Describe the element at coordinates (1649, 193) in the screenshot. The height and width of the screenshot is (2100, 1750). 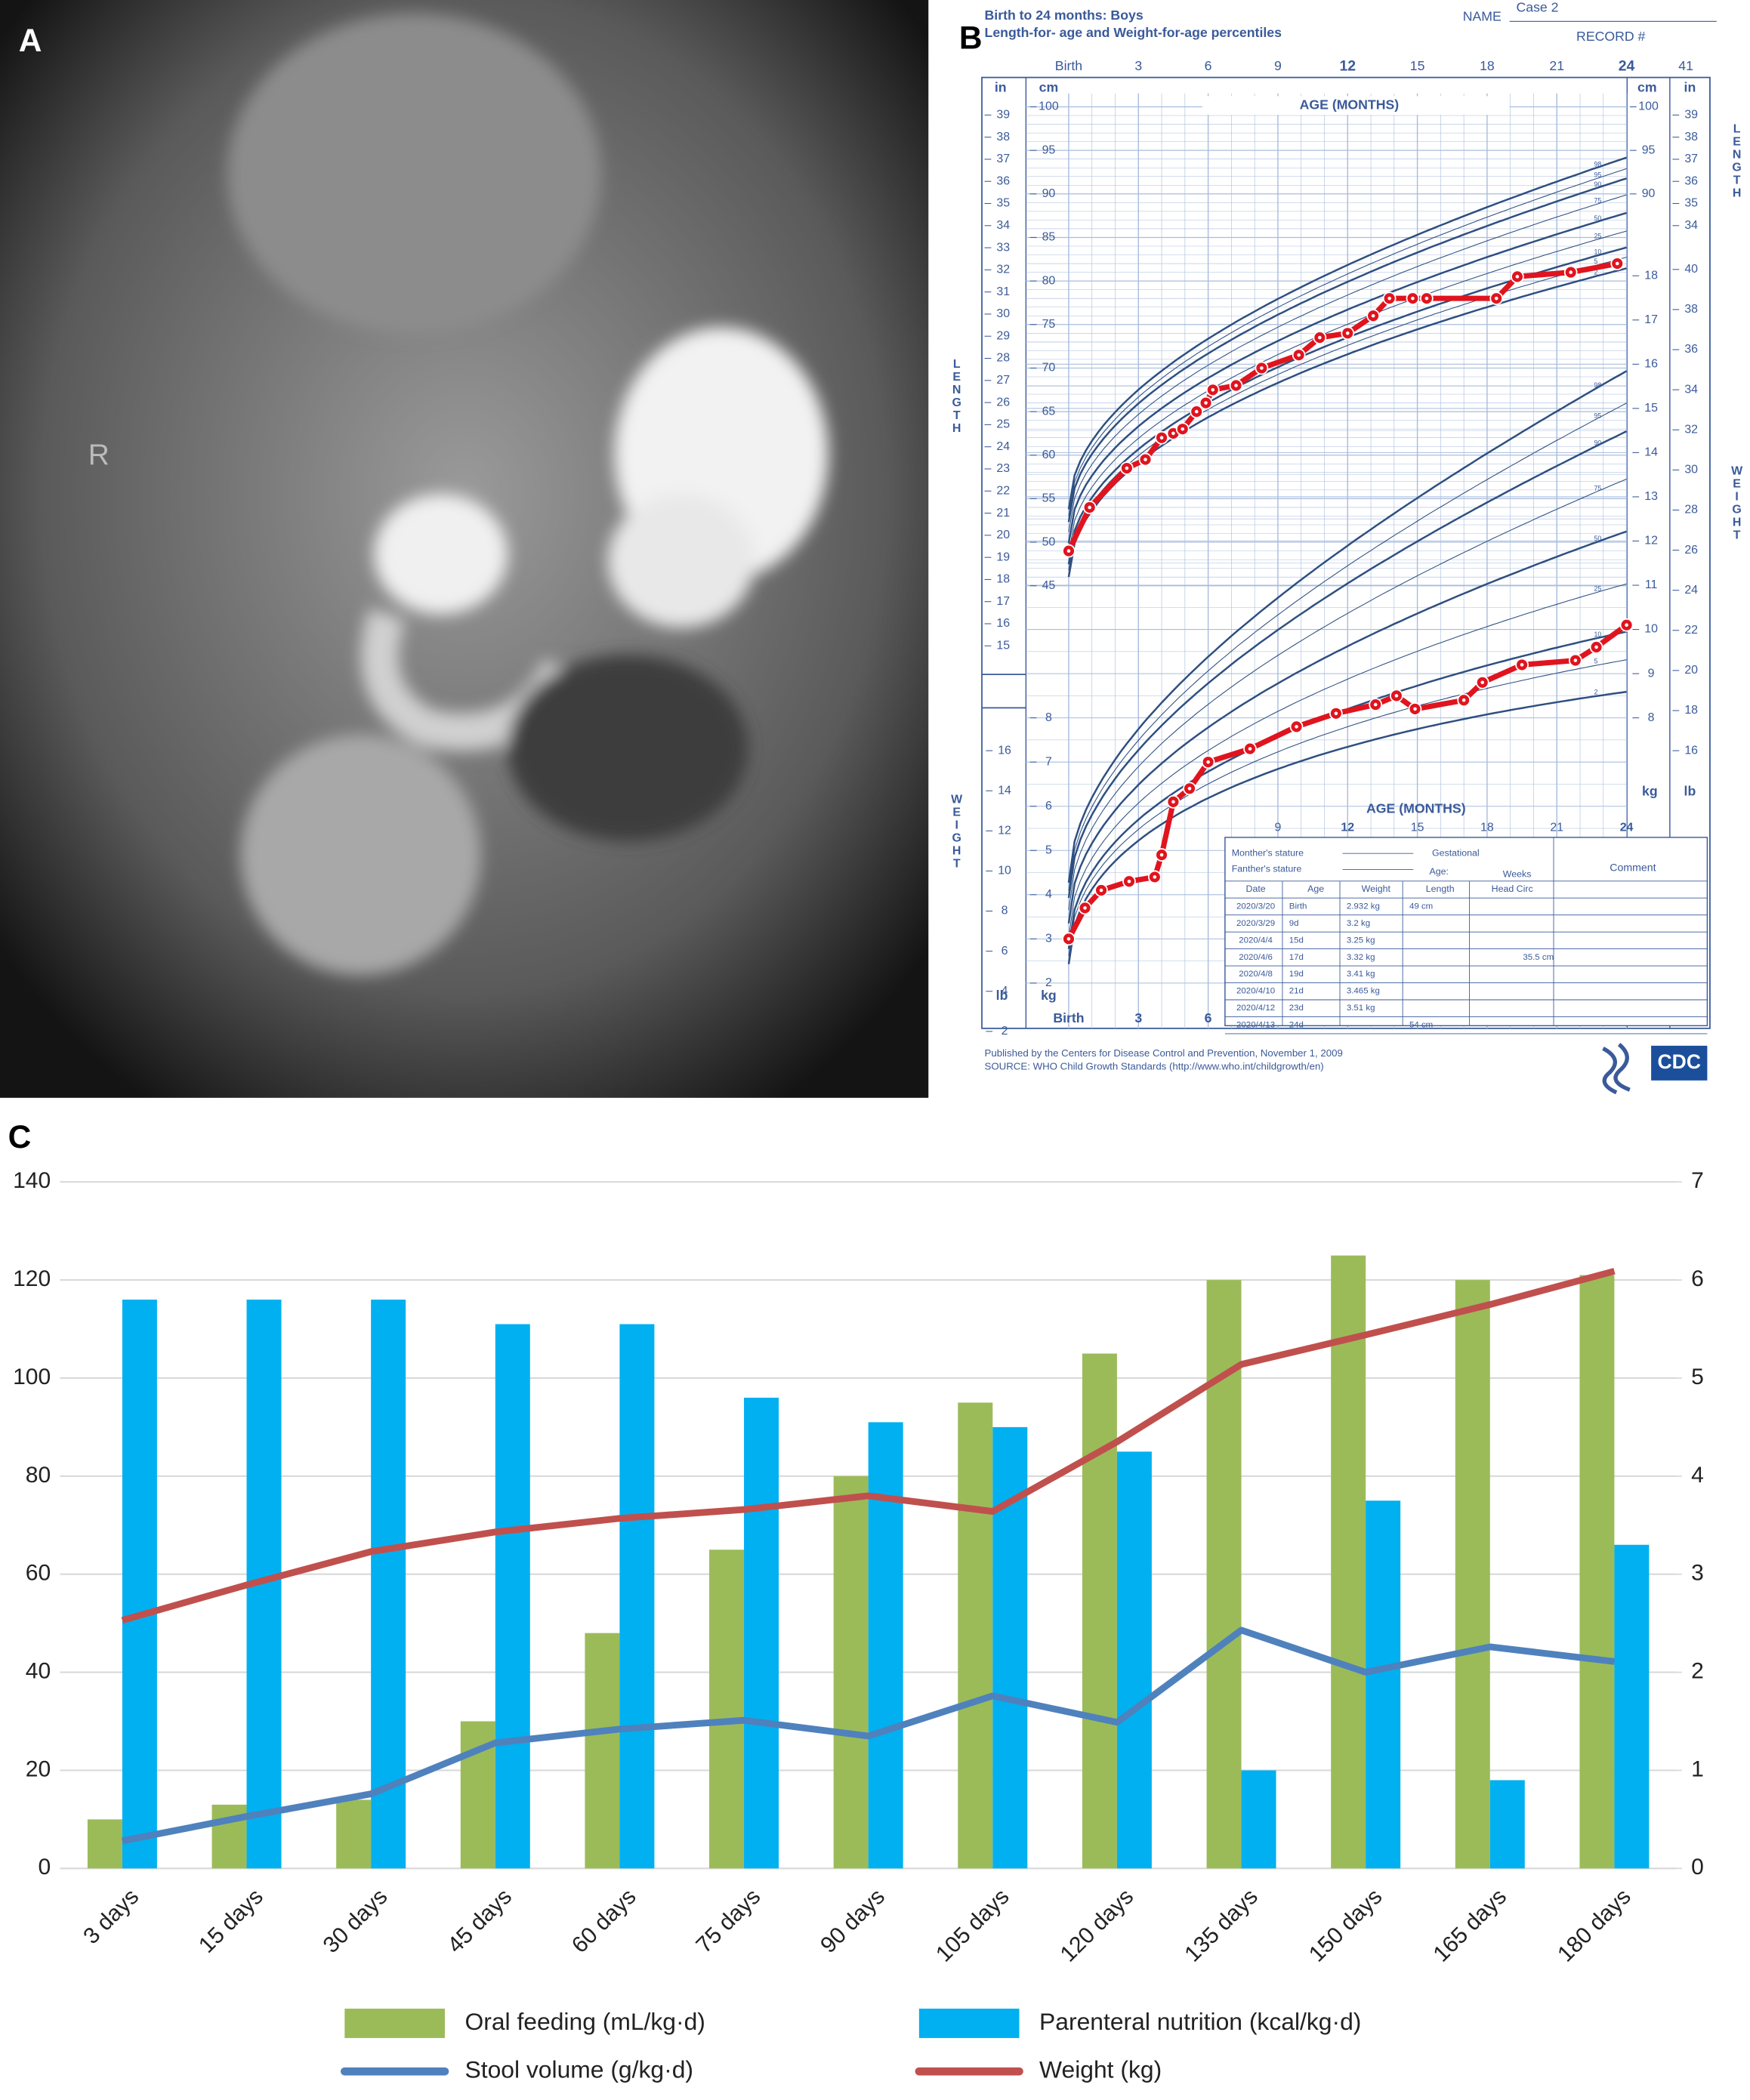
I see `right-cm-label: 90` at that location.